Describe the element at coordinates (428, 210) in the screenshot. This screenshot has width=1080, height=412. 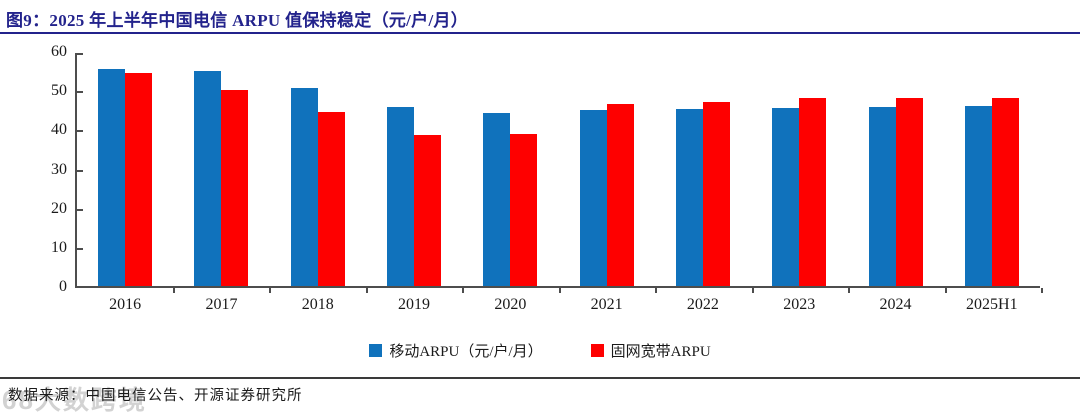
I see `bar-broadband-2019` at that location.